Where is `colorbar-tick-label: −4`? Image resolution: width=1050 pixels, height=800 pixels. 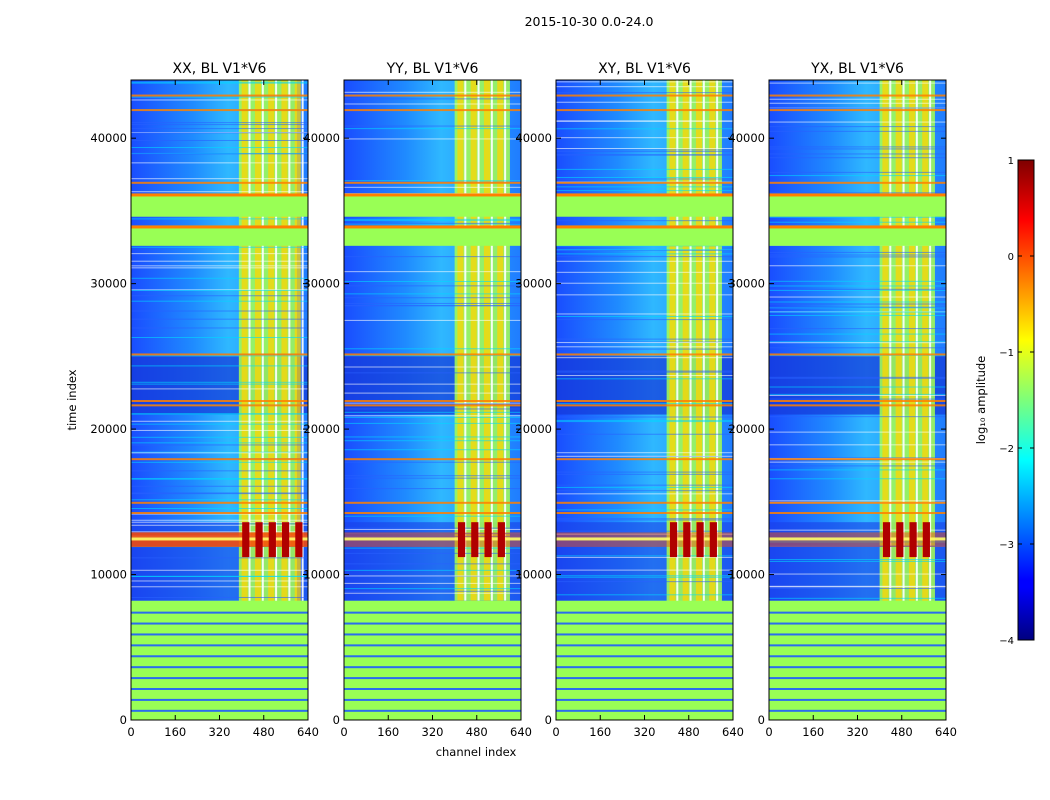 colorbar-tick-label: −4 is located at coordinates (1006, 641).